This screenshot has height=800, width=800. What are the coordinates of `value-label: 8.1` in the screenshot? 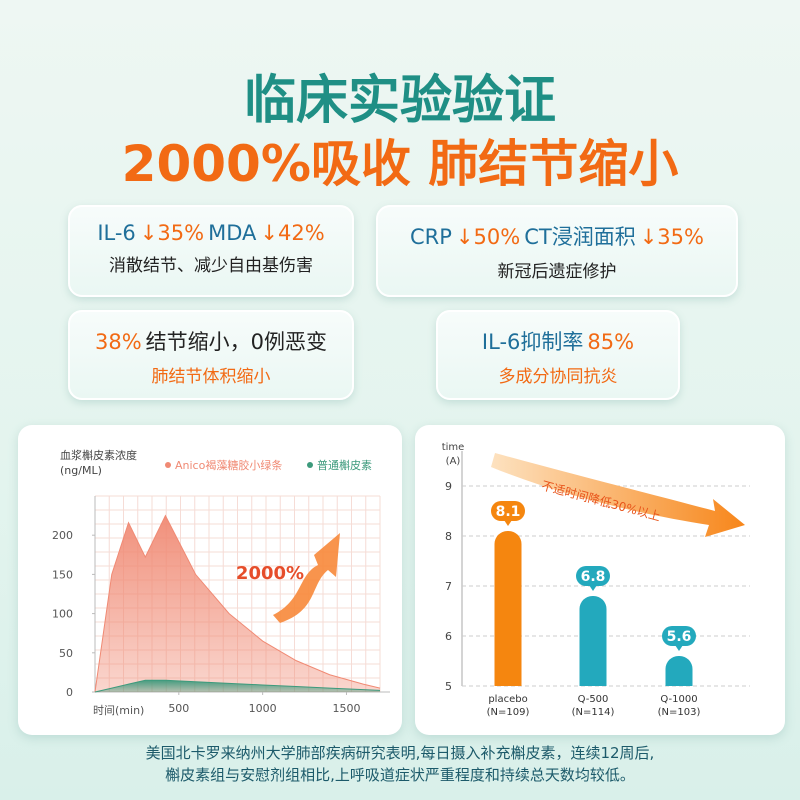 It's located at (508, 512).